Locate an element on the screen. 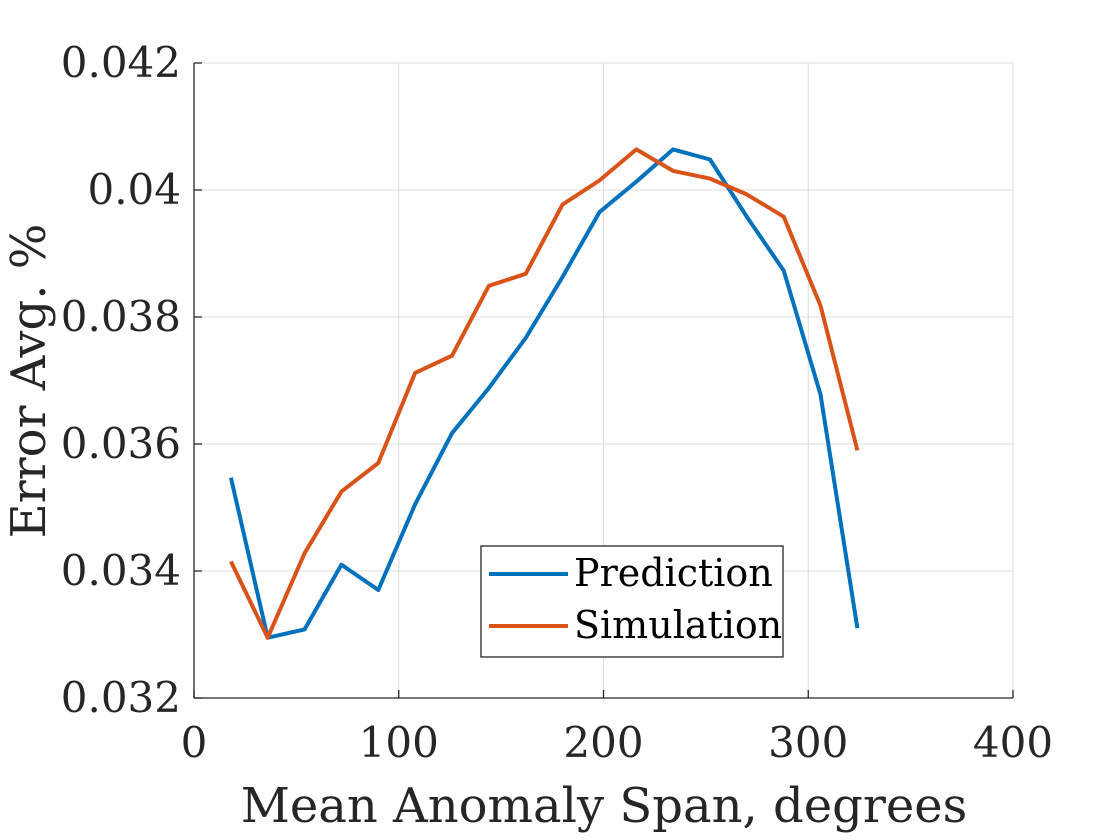  y-axis-label: Error Avg. % is located at coordinates (29, 381).